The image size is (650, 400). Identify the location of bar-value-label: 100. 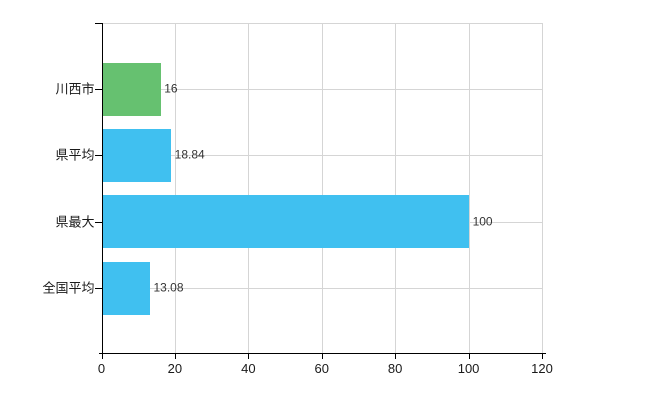
(482, 221).